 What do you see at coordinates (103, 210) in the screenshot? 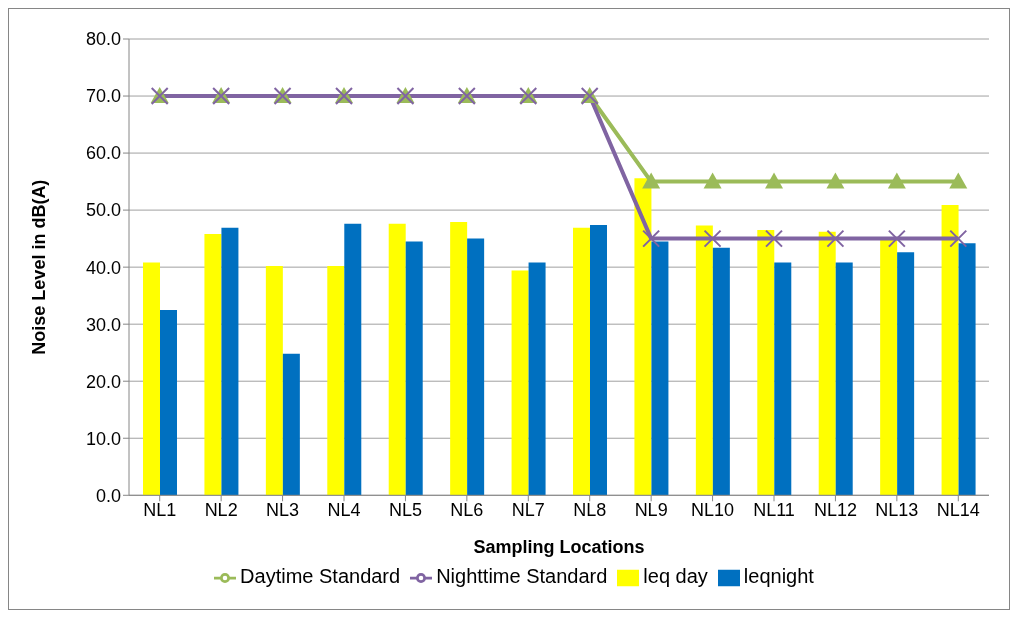
I see `y-tick-label: 50.0` at bounding box center [103, 210].